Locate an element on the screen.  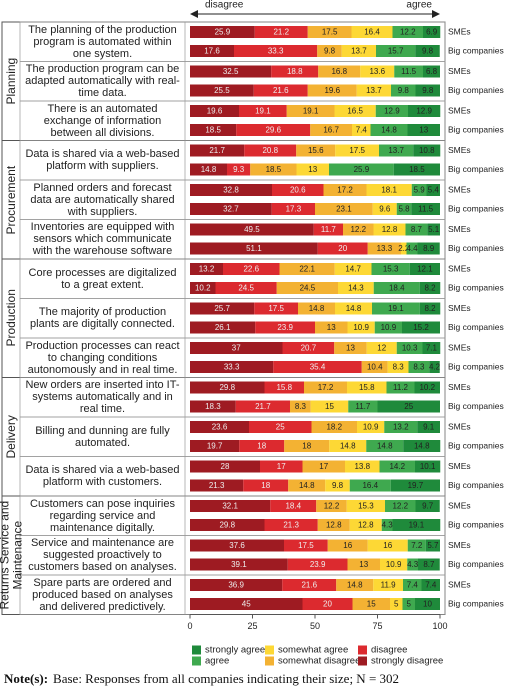
value-label: 16 is located at coordinates (387, 545).